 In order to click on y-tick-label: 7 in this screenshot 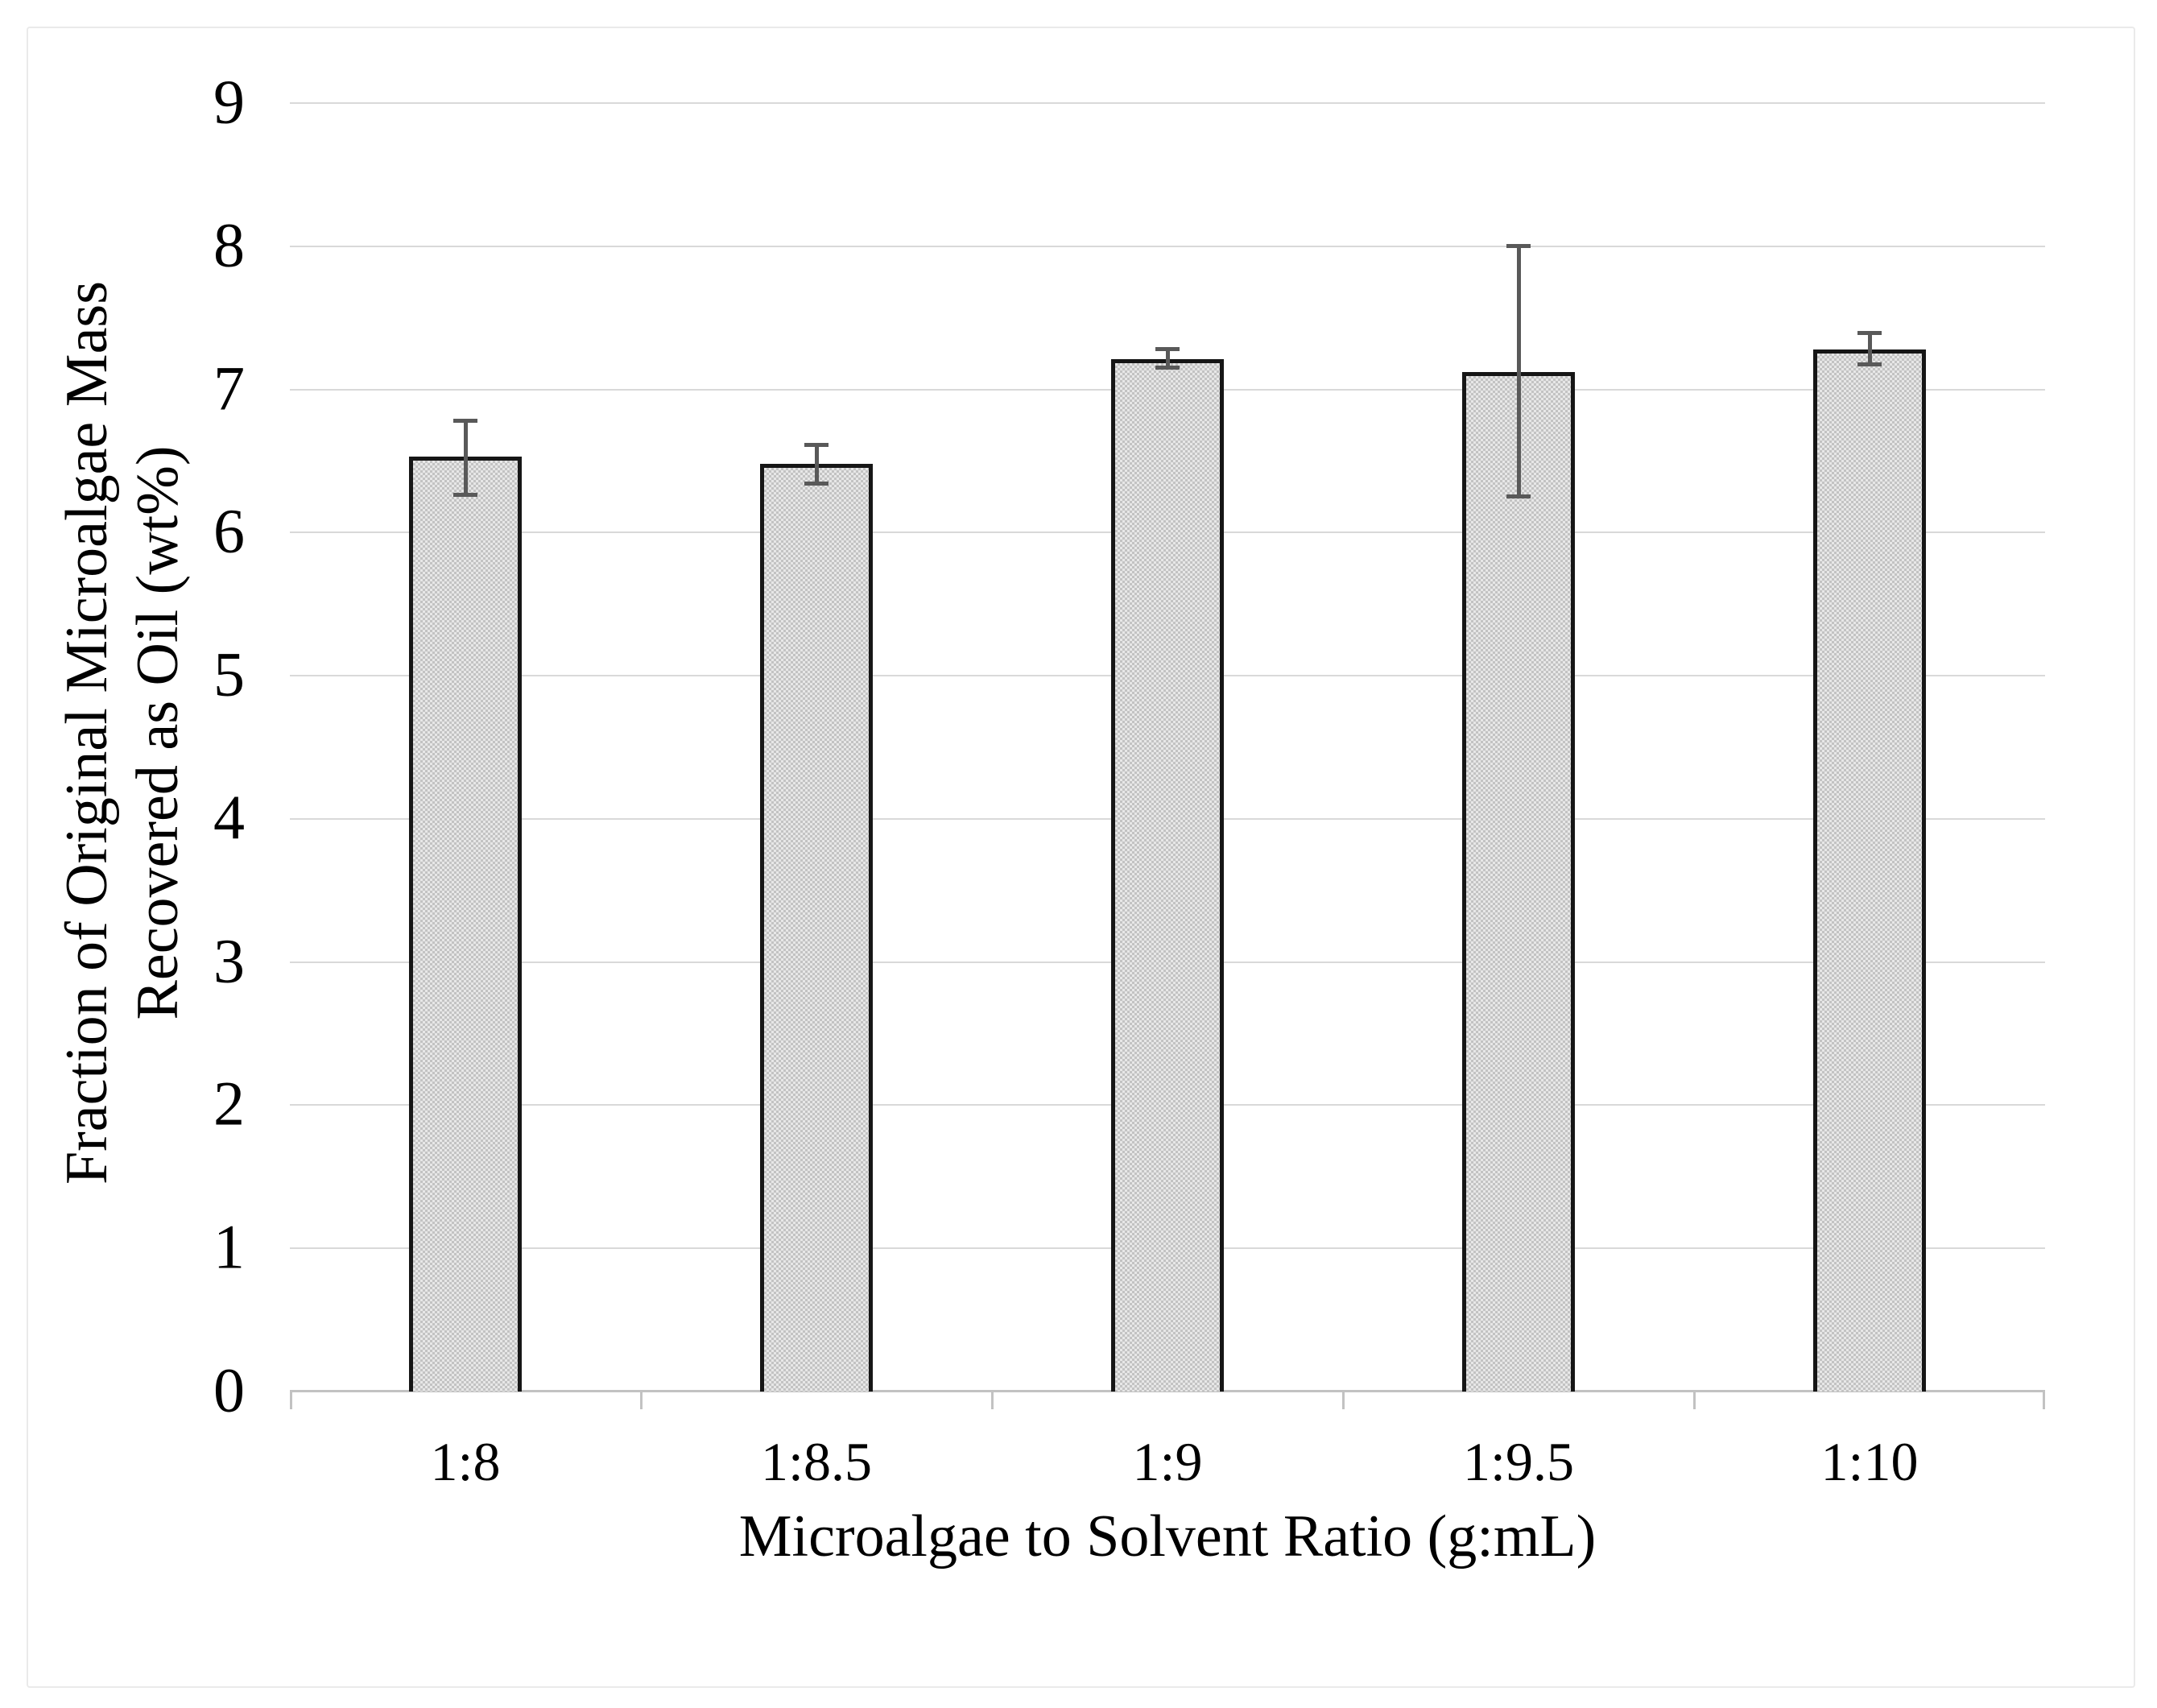, I will do `click(229, 388)`.